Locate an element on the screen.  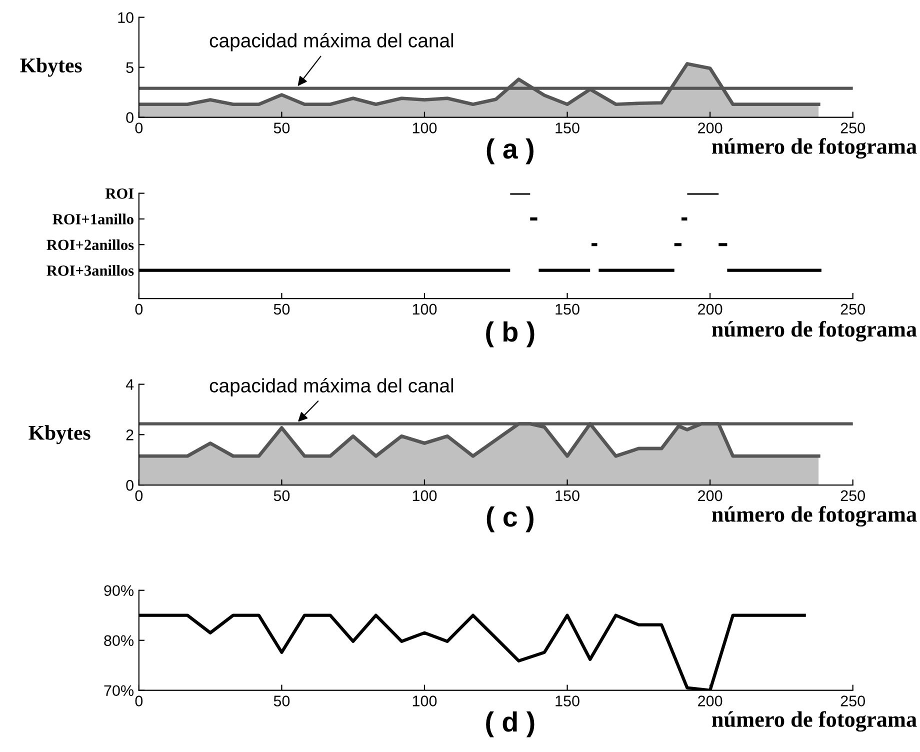
text: ( d ) is located at coordinates (510, 724).